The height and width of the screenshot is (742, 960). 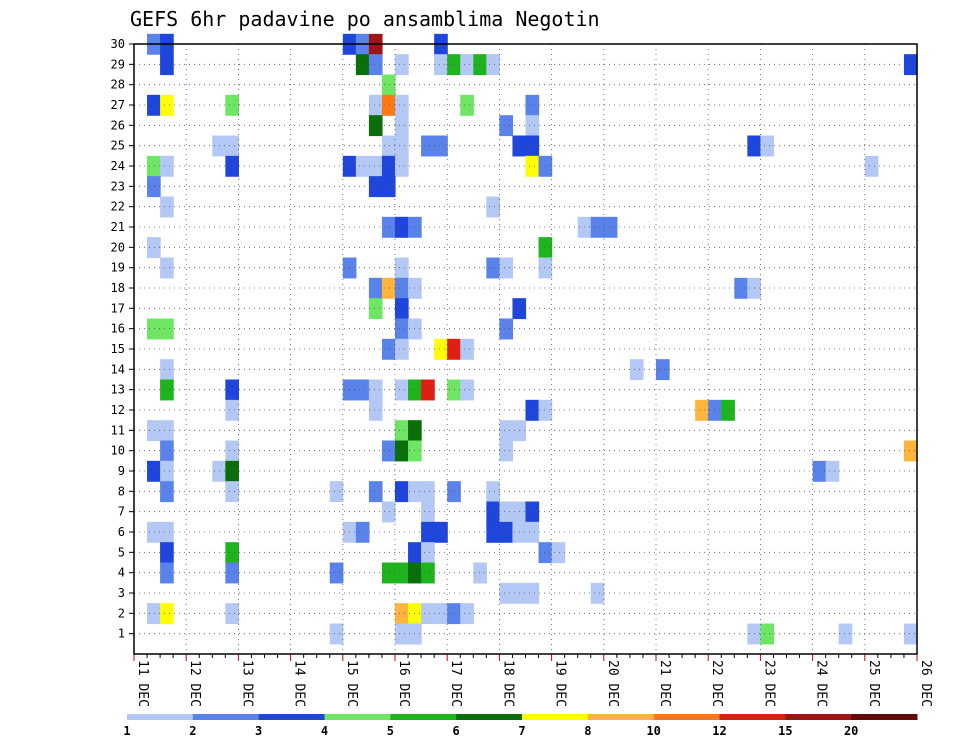 What do you see at coordinates (121, 593) in the screenshot?
I see `y-tick-label: 3` at bounding box center [121, 593].